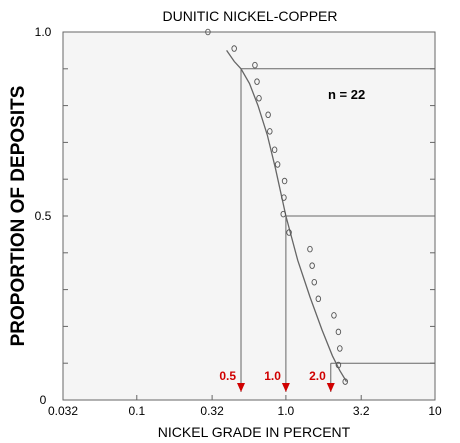 The image size is (460, 443). I want to click on y-axis-label: PROPORTION OF DEPOSITS, so click(18, 216).